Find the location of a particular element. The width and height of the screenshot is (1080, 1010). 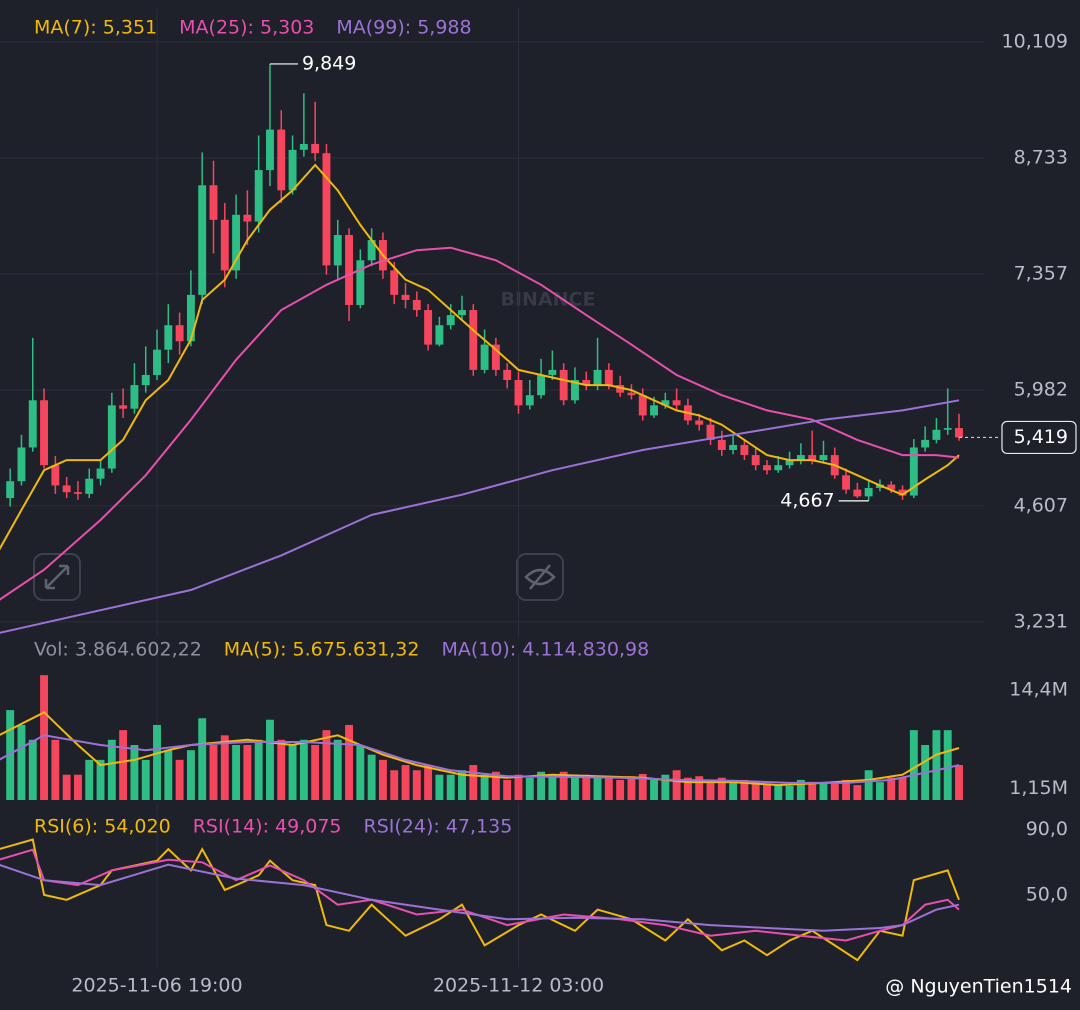

y-tick-label: 5,982 is located at coordinates (1041, 389).